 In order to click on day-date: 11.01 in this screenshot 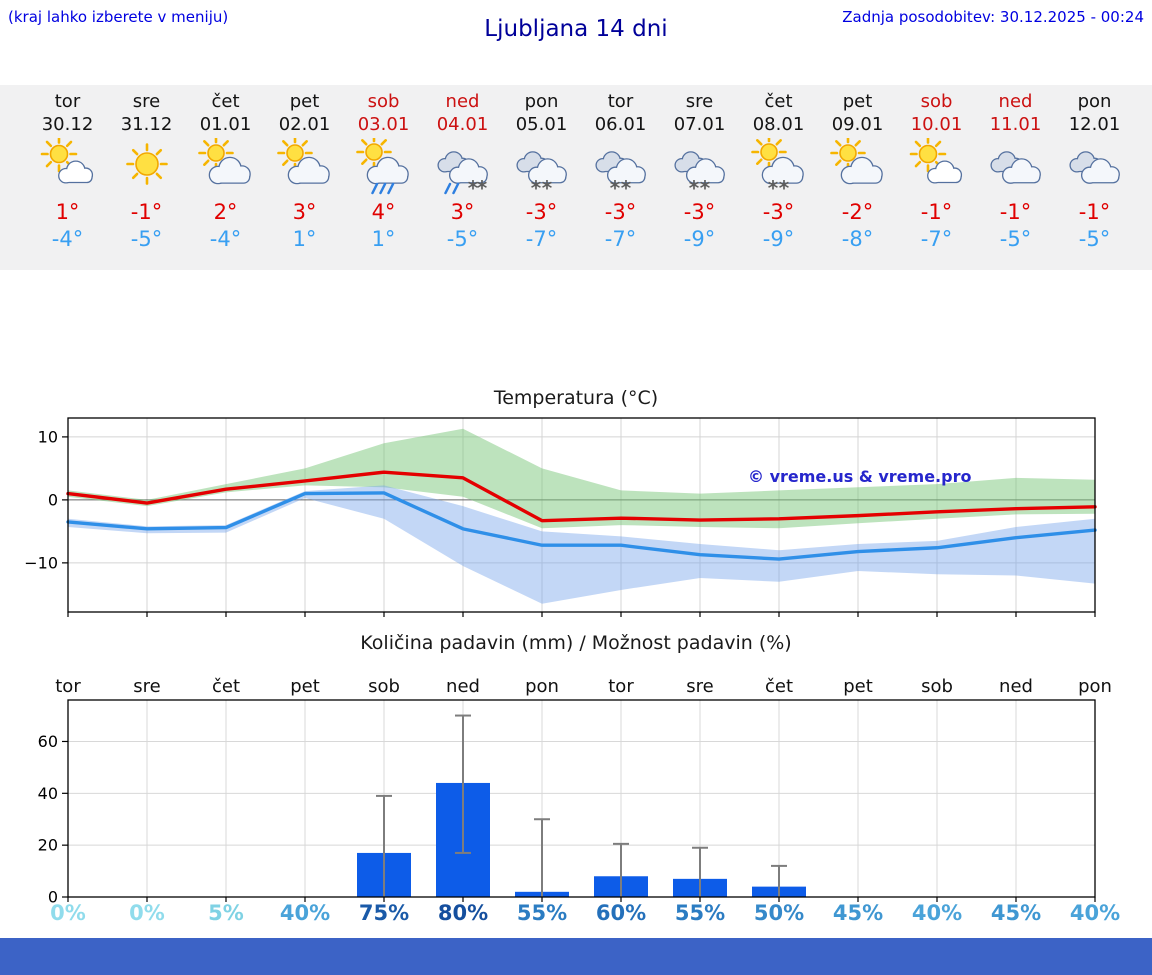, I will do `click(1015, 124)`.